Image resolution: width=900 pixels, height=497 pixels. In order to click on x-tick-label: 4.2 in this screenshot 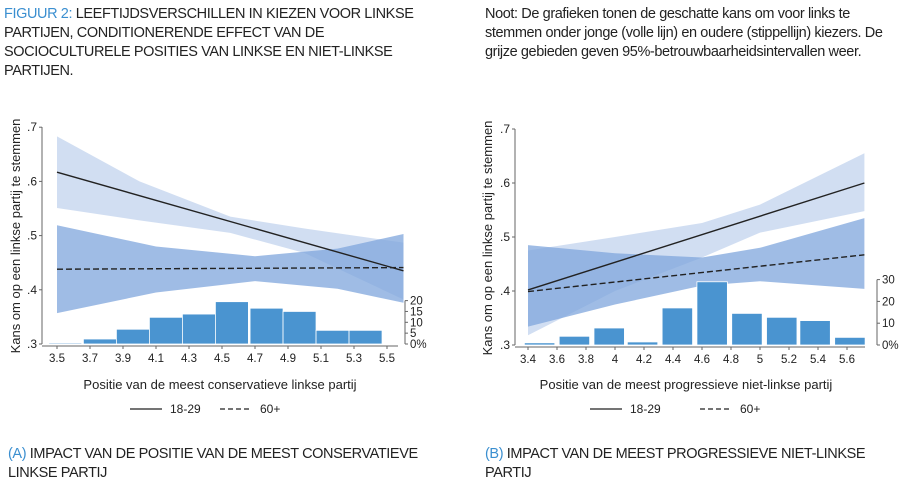, I will do `click(644, 360)`.